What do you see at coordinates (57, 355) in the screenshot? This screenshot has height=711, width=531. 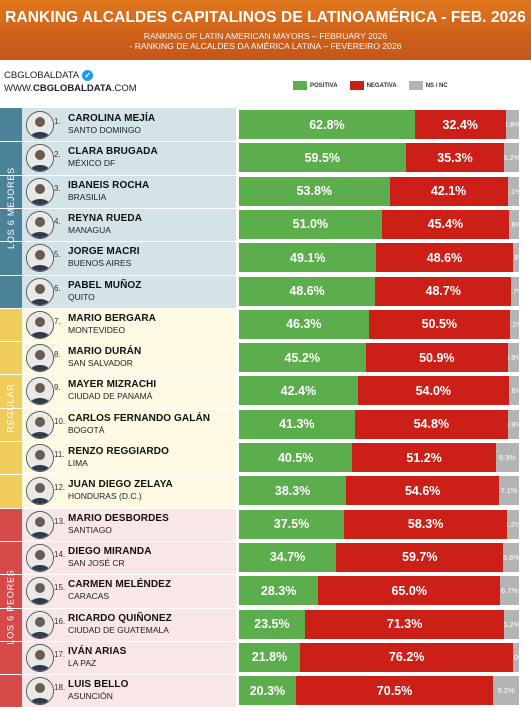 I see `rank-number: 8.` at bounding box center [57, 355].